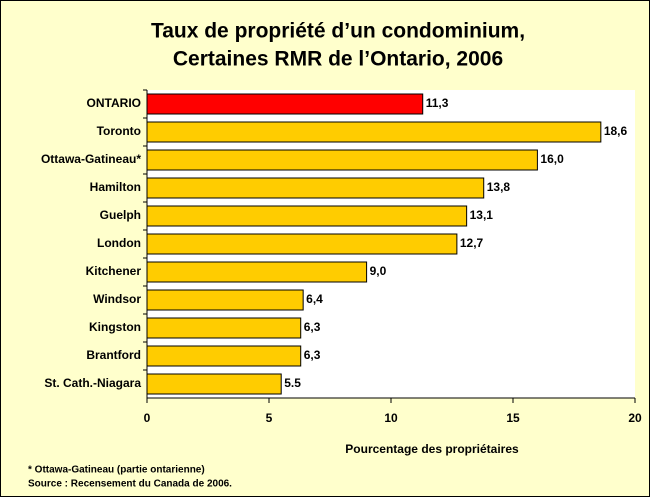  What do you see at coordinates (115, 327) in the screenshot?
I see `y-tick-label: Kingston` at bounding box center [115, 327].